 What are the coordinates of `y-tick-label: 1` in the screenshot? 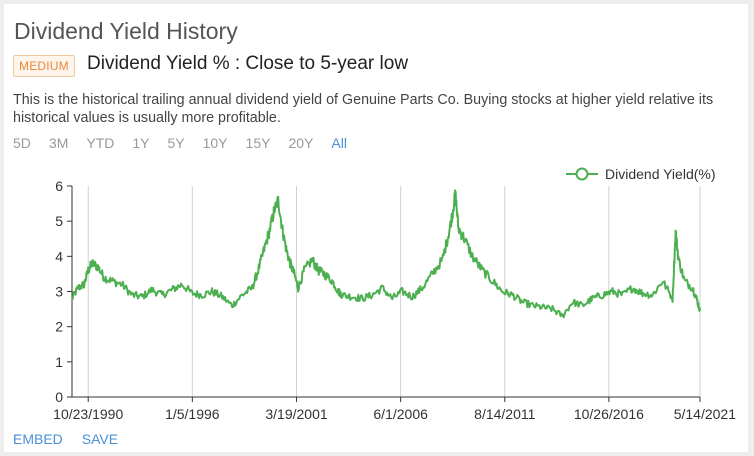 It's located at (59, 362).